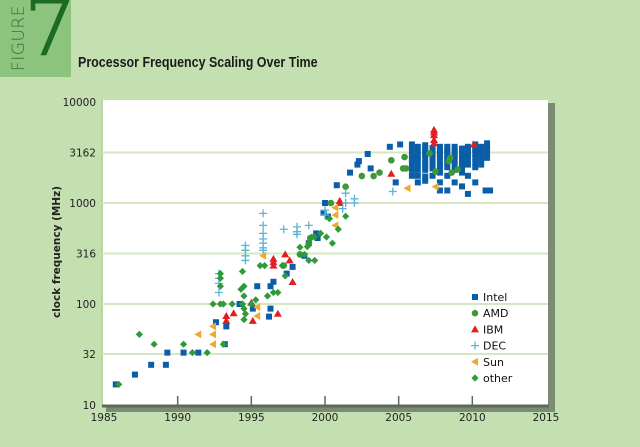  Describe the element at coordinates (57, 252) in the screenshot. I see `y-axis-label: clock frequency (MHz)` at that location.